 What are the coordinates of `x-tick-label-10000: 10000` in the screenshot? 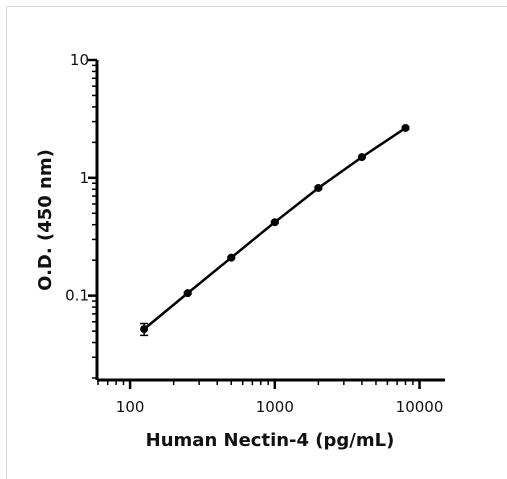 It's located at (420, 407).